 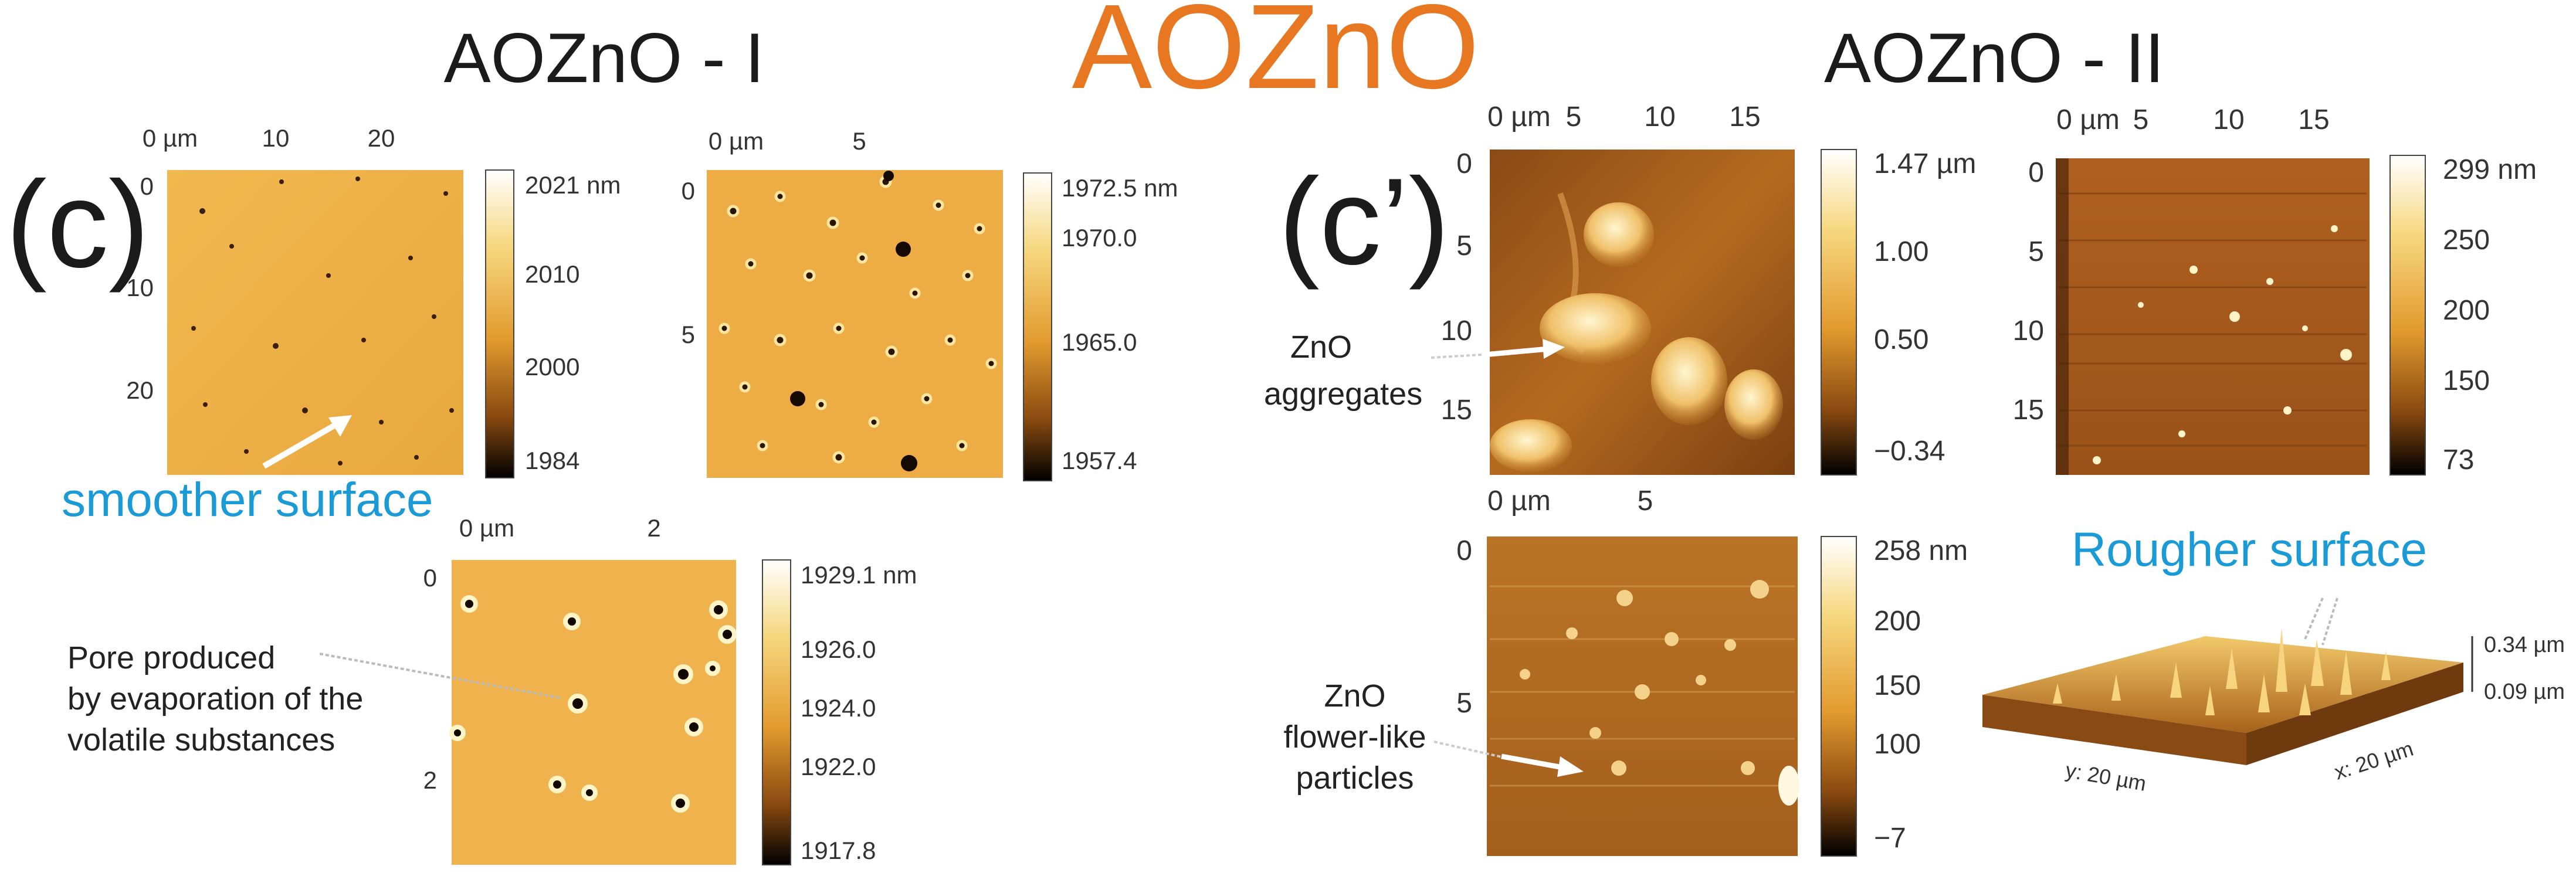 I want to click on pore-dots-i3, so click(x=593, y=704).